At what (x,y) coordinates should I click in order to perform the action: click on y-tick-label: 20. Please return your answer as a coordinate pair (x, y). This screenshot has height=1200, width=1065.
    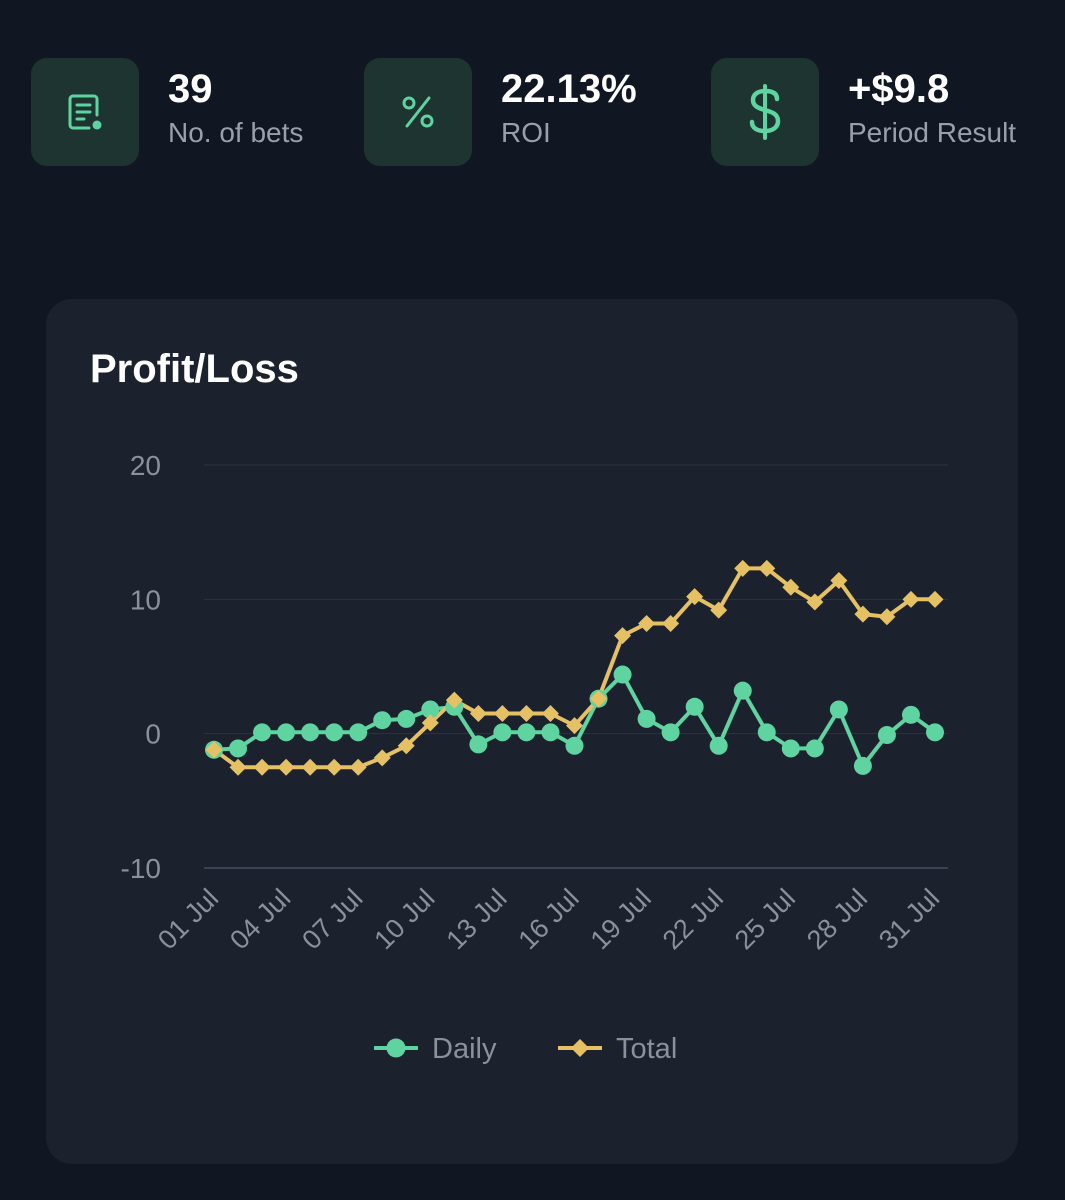
    Looking at the image, I should click on (145, 465).